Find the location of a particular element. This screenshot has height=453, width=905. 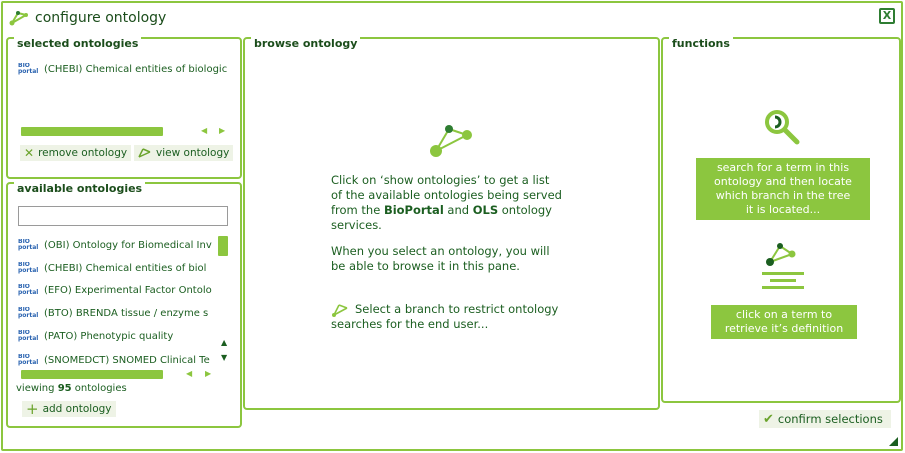

list-item: BIO portal (PATO) Phenotypic quality is located at coordinates (96, 336).